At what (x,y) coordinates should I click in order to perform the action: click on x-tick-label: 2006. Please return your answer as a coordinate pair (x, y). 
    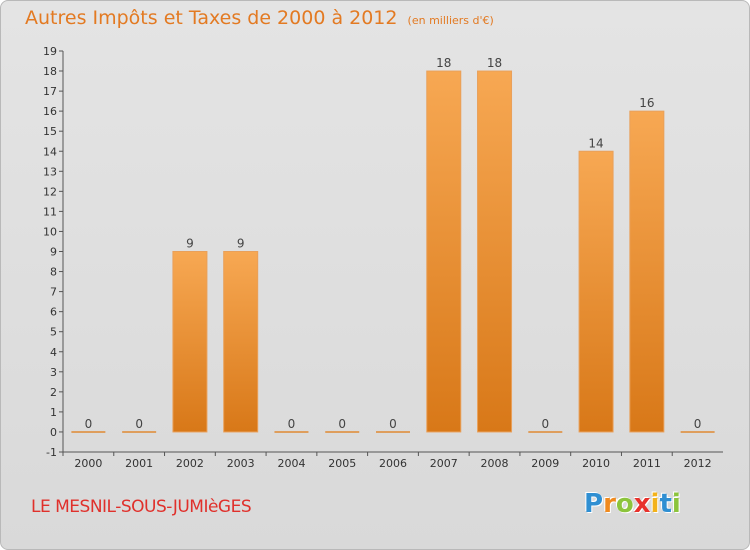
    Looking at the image, I should click on (393, 463).